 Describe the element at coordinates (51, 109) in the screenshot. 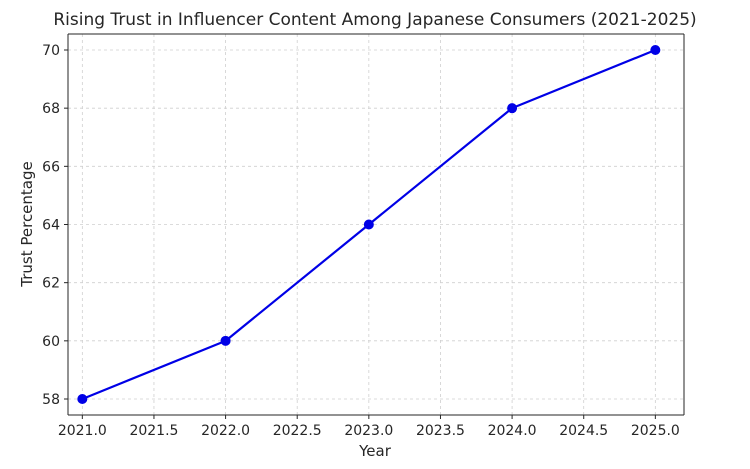

I see `y-tick-label-5: 68` at that location.